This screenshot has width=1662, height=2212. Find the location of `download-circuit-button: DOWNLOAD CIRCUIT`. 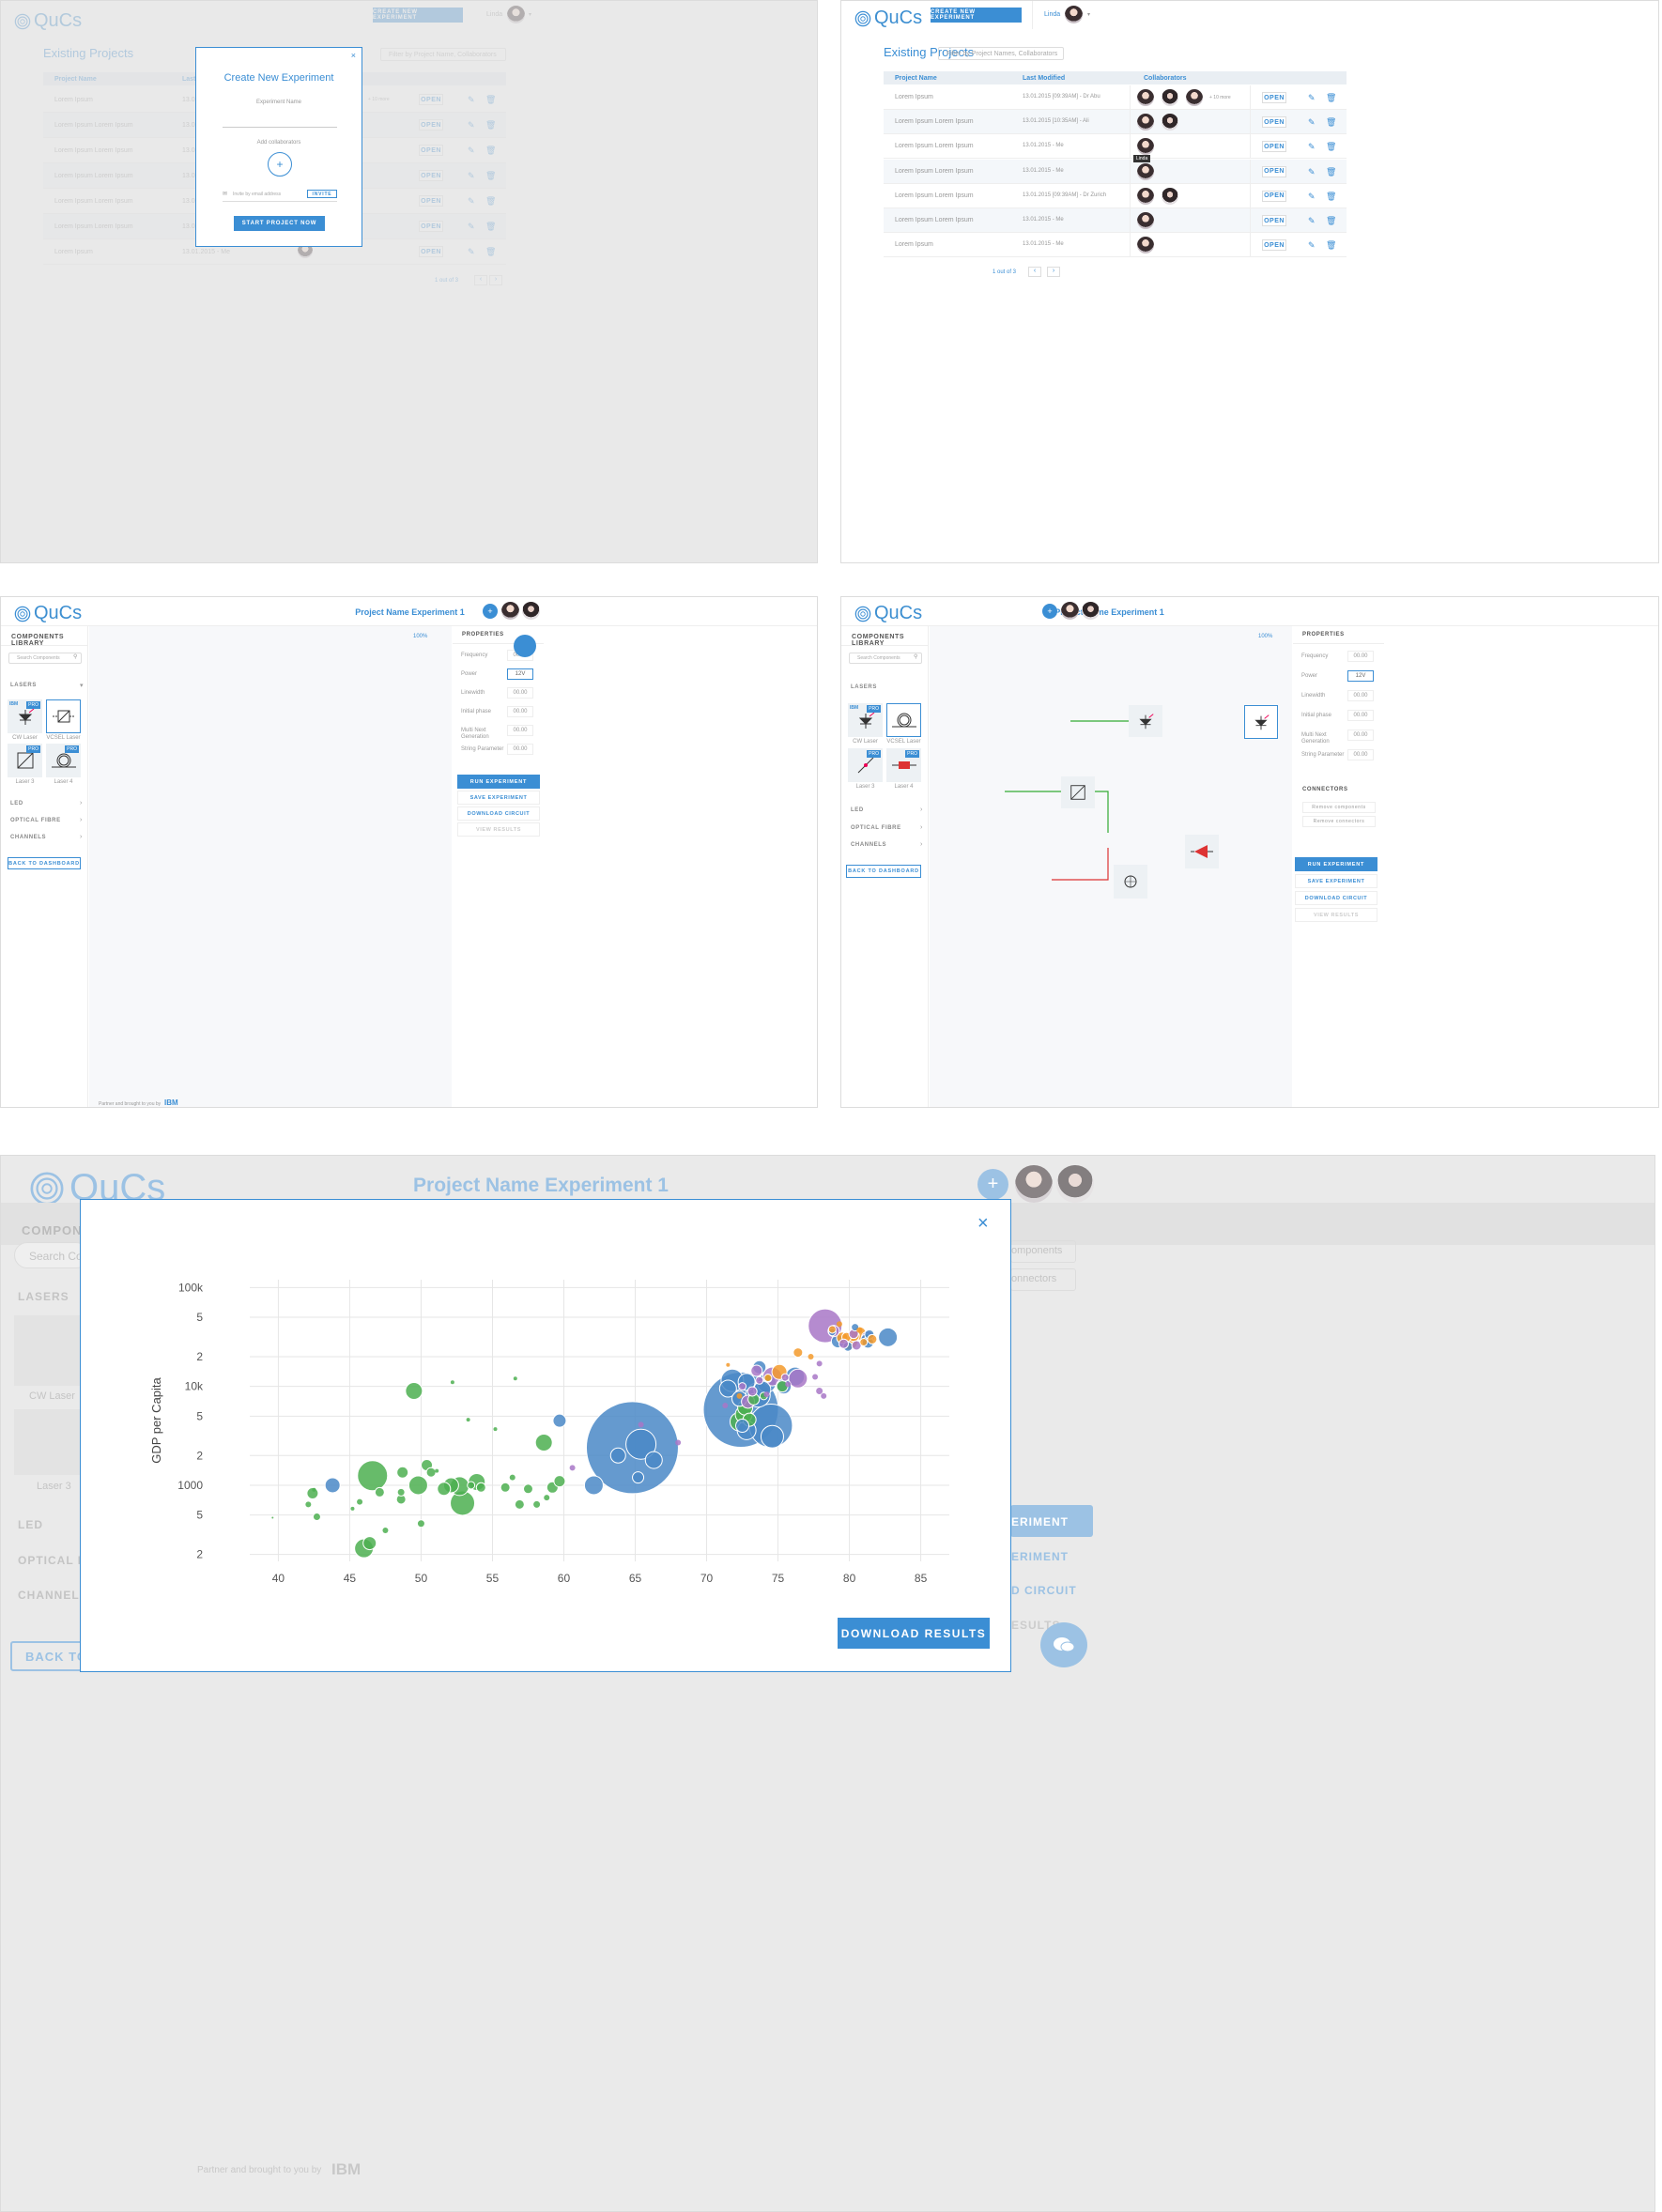

download-circuit-button: DOWNLOAD CIRCUIT is located at coordinates (1336, 898).